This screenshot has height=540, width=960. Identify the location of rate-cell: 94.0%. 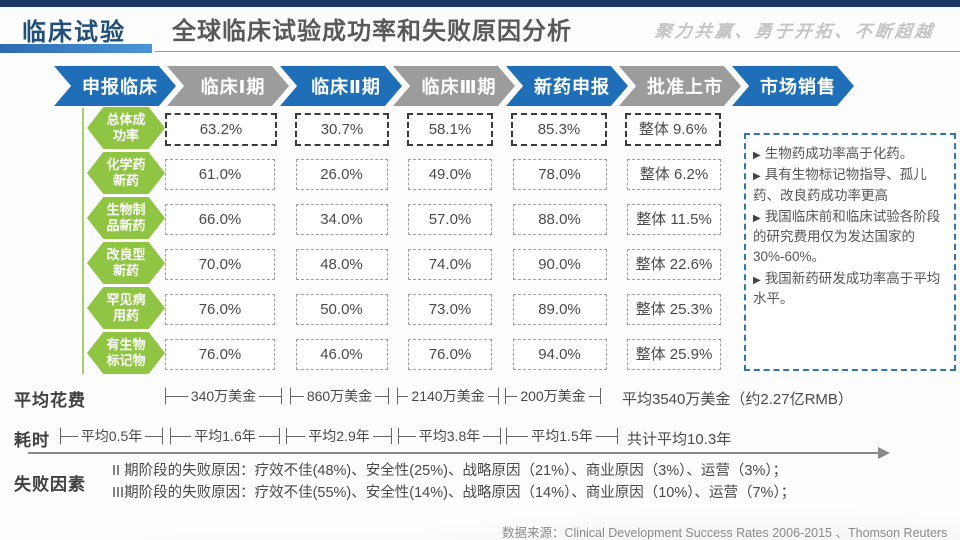
(559, 354).